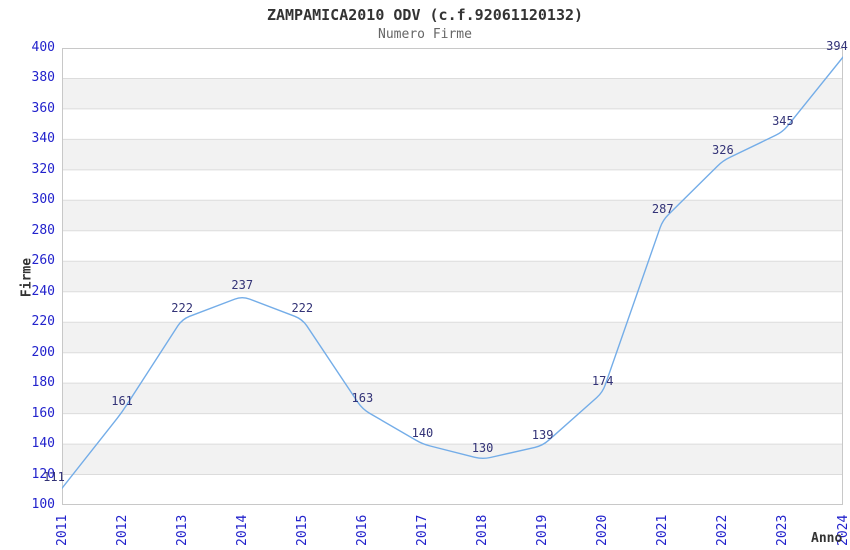 The height and width of the screenshot is (550, 850). What do you see at coordinates (43, 108) in the screenshot?
I see `y-tick-label: 360` at bounding box center [43, 108].